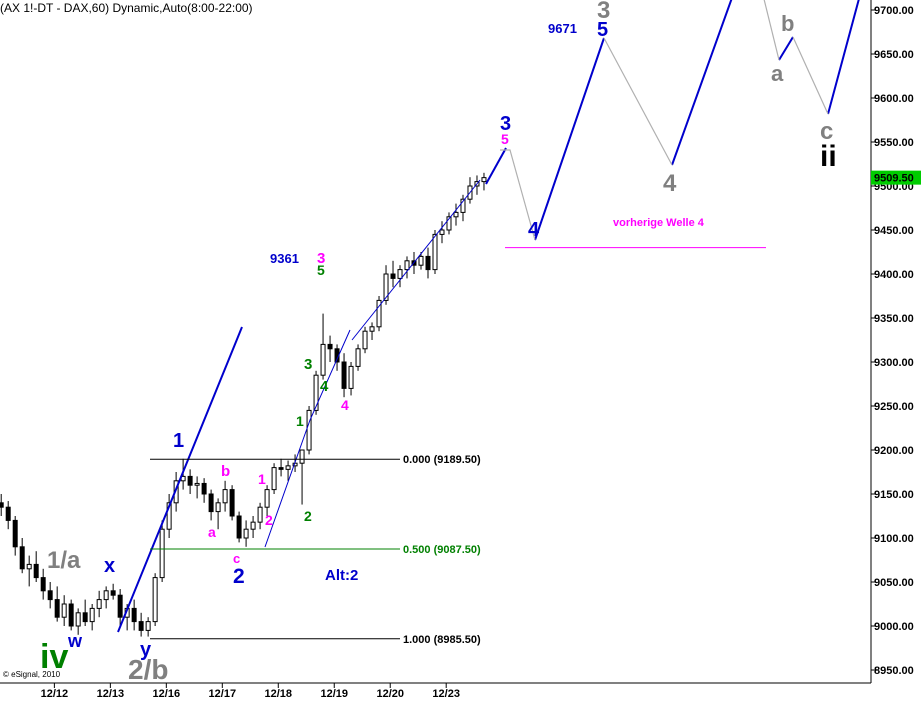 This screenshot has width=921, height=703. I want to click on wave-label: x, so click(109, 566).